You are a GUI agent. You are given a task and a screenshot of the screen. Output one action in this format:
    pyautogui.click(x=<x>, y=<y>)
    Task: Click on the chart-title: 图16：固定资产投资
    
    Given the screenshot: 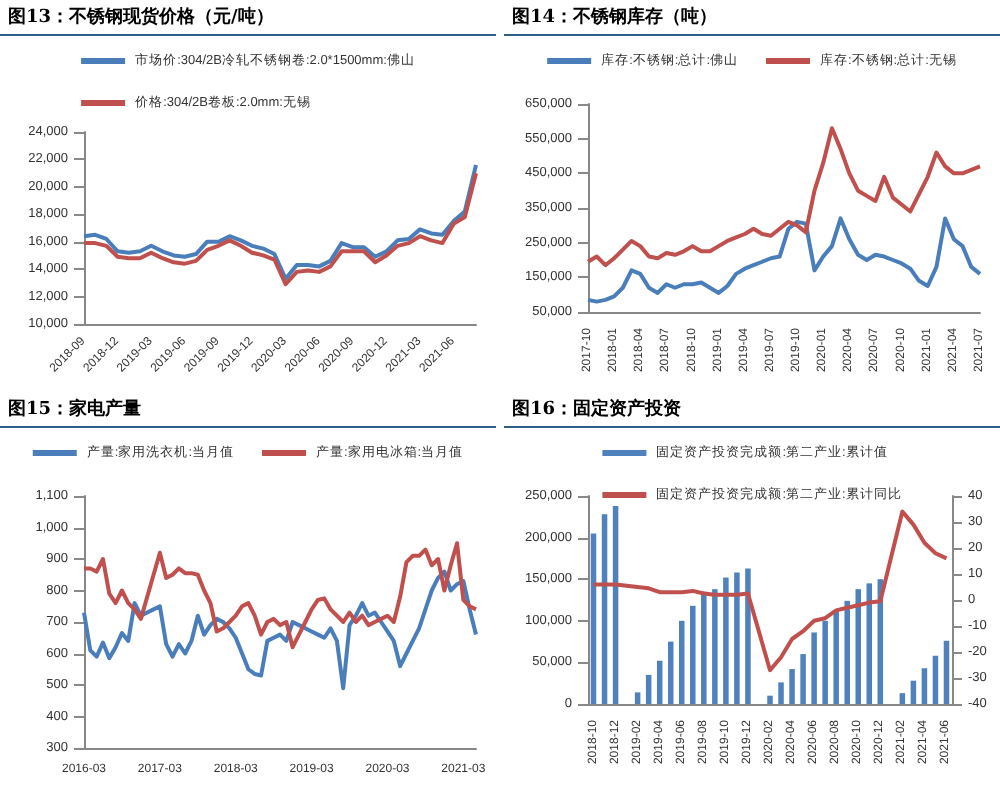 What is the action you would take?
    pyautogui.click(x=752, y=412)
    